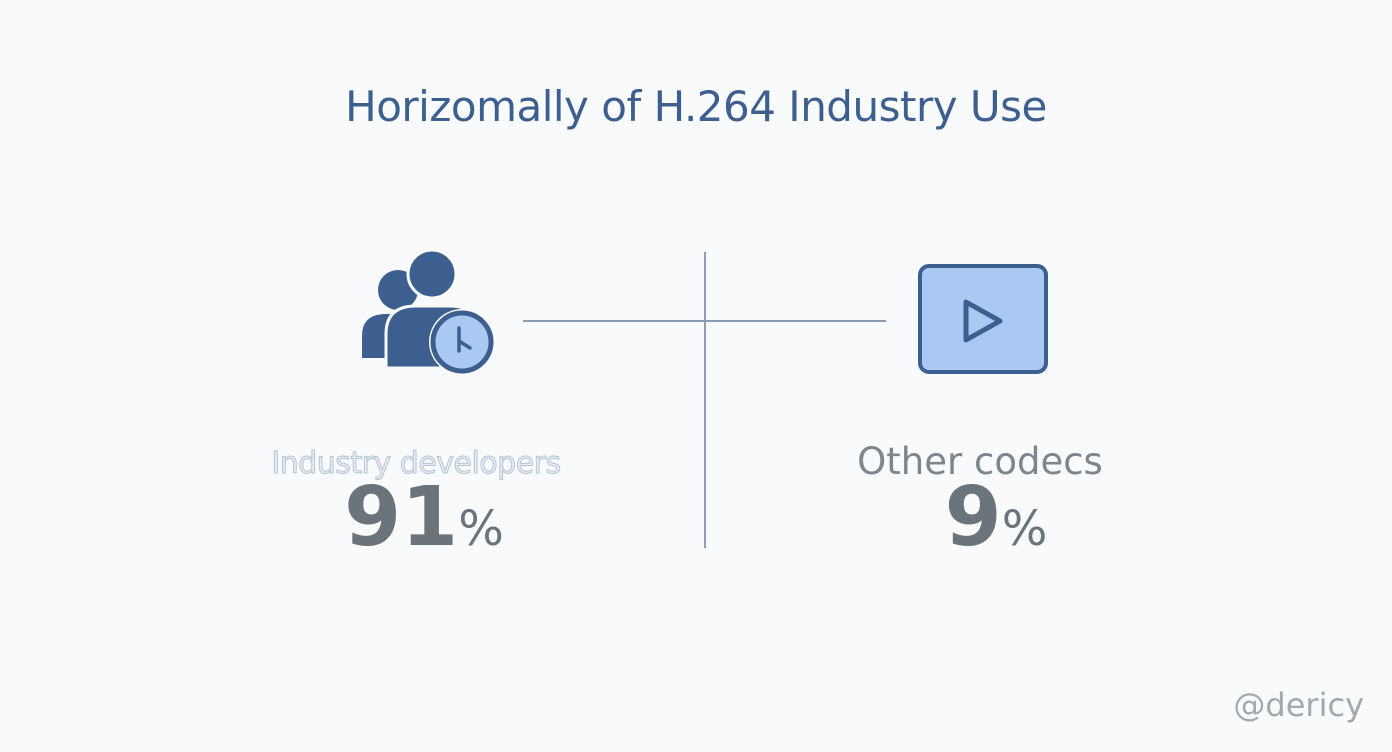 The image size is (1392, 752). Describe the element at coordinates (696, 106) in the screenshot. I see `page-title: Horizomally of H.264 Industry Use` at that location.